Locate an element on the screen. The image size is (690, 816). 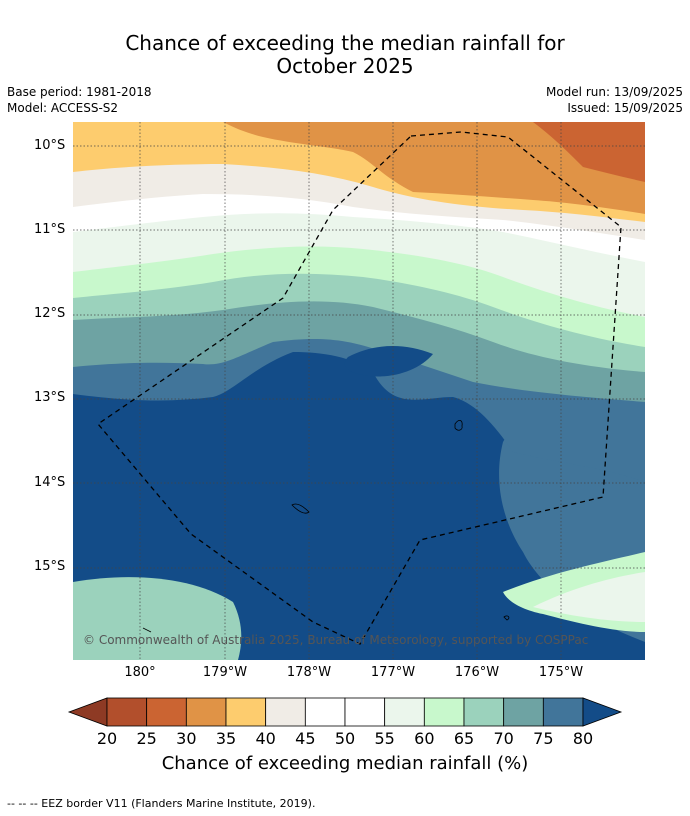
colorbar-tick: 55 is located at coordinates (384, 738).